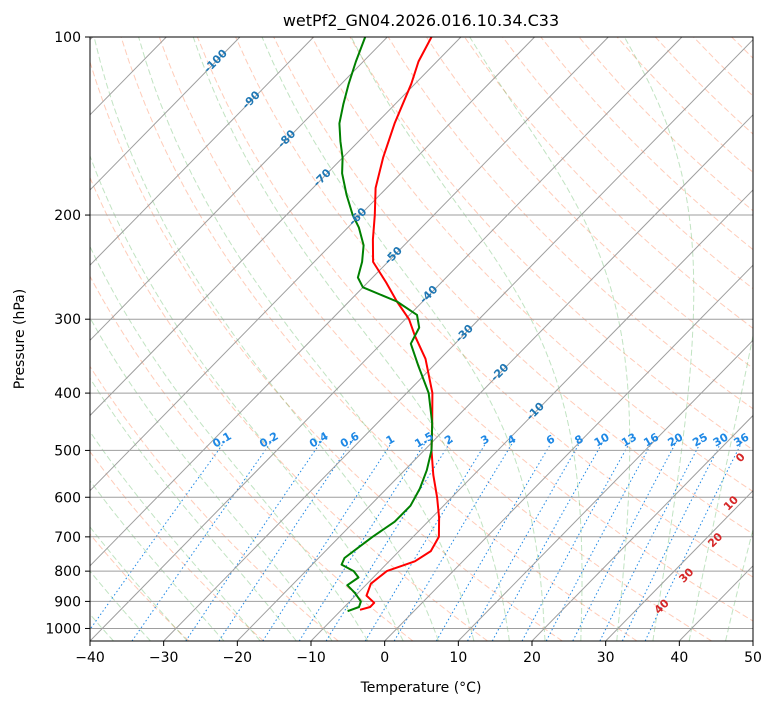 This screenshot has width=775, height=708. Describe the element at coordinates (164, 658) in the screenshot. I see `x-tick-label: −30` at that location.